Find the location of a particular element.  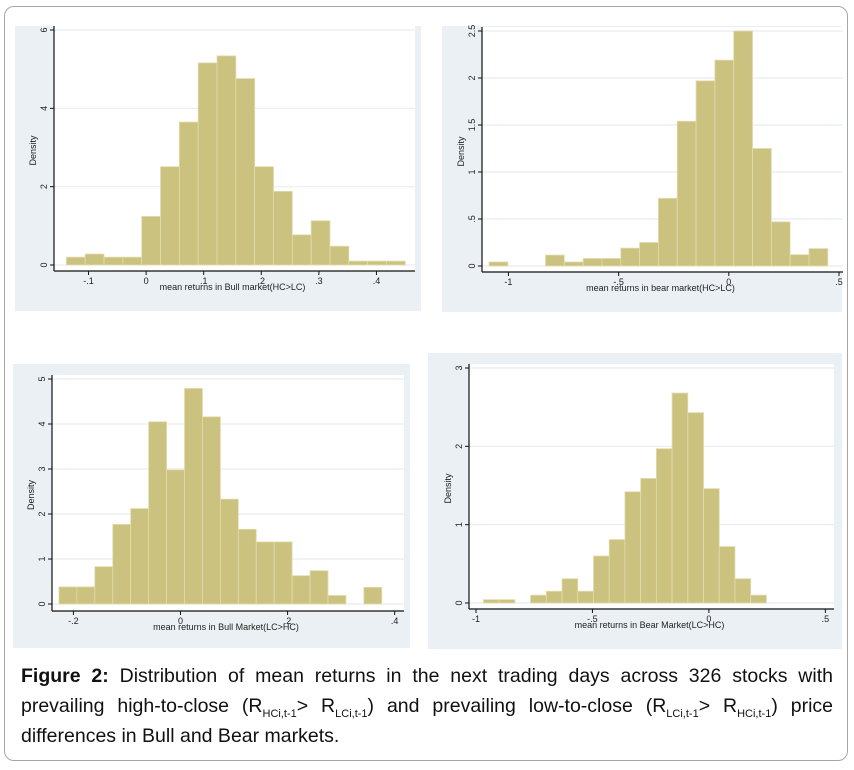

x-tick-label: .1 is located at coordinates (204, 281).